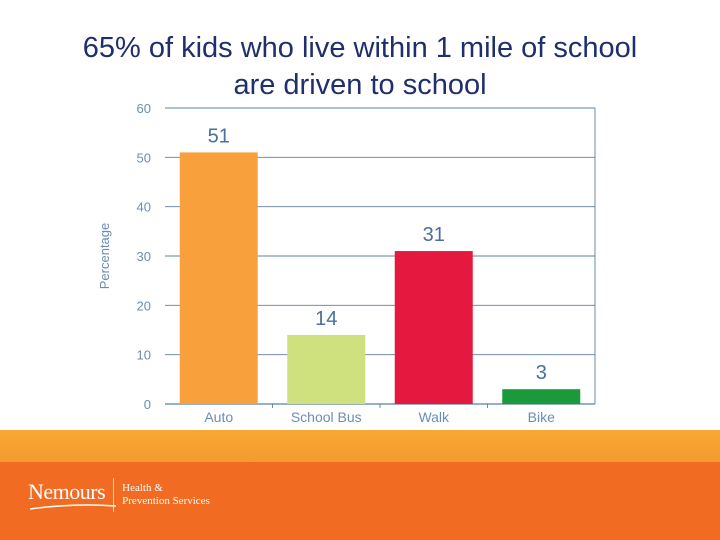  Describe the element at coordinates (360, 501) in the screenshot. I see `footer-band` at that location.